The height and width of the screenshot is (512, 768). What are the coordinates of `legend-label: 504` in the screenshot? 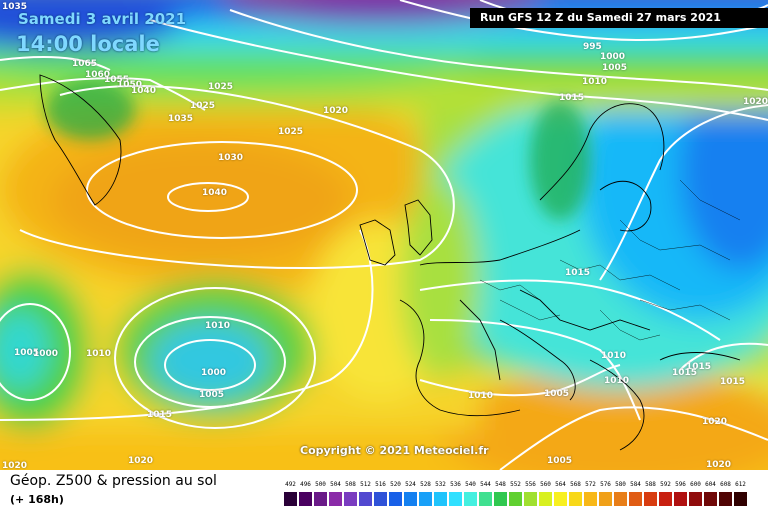 It's located at (335, 484).